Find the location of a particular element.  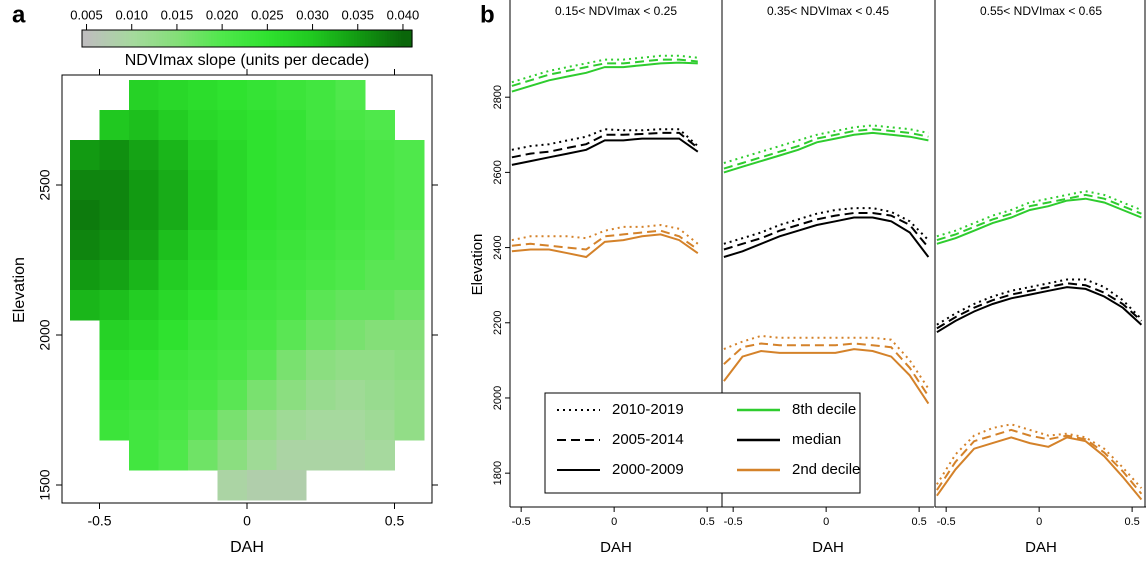

legend-label: 2005-2014 is located at coordinates (648, 439).